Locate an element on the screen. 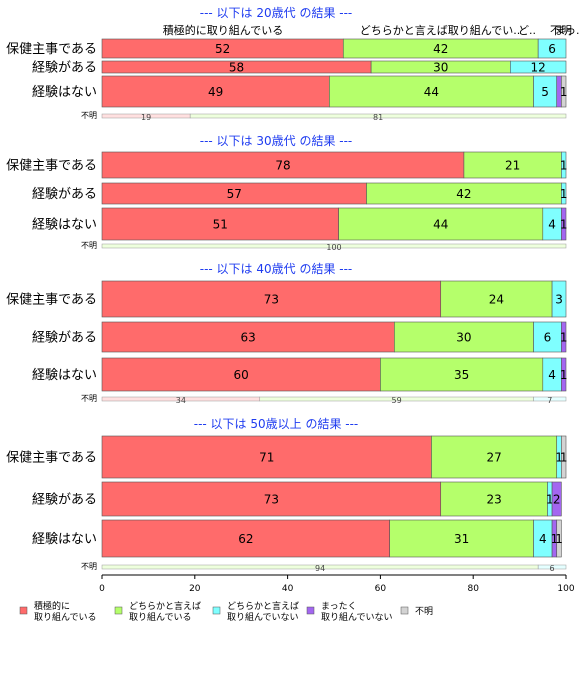  legend-label: どちらかと言えば取り組んでいない is located at coordinates (263, 611).